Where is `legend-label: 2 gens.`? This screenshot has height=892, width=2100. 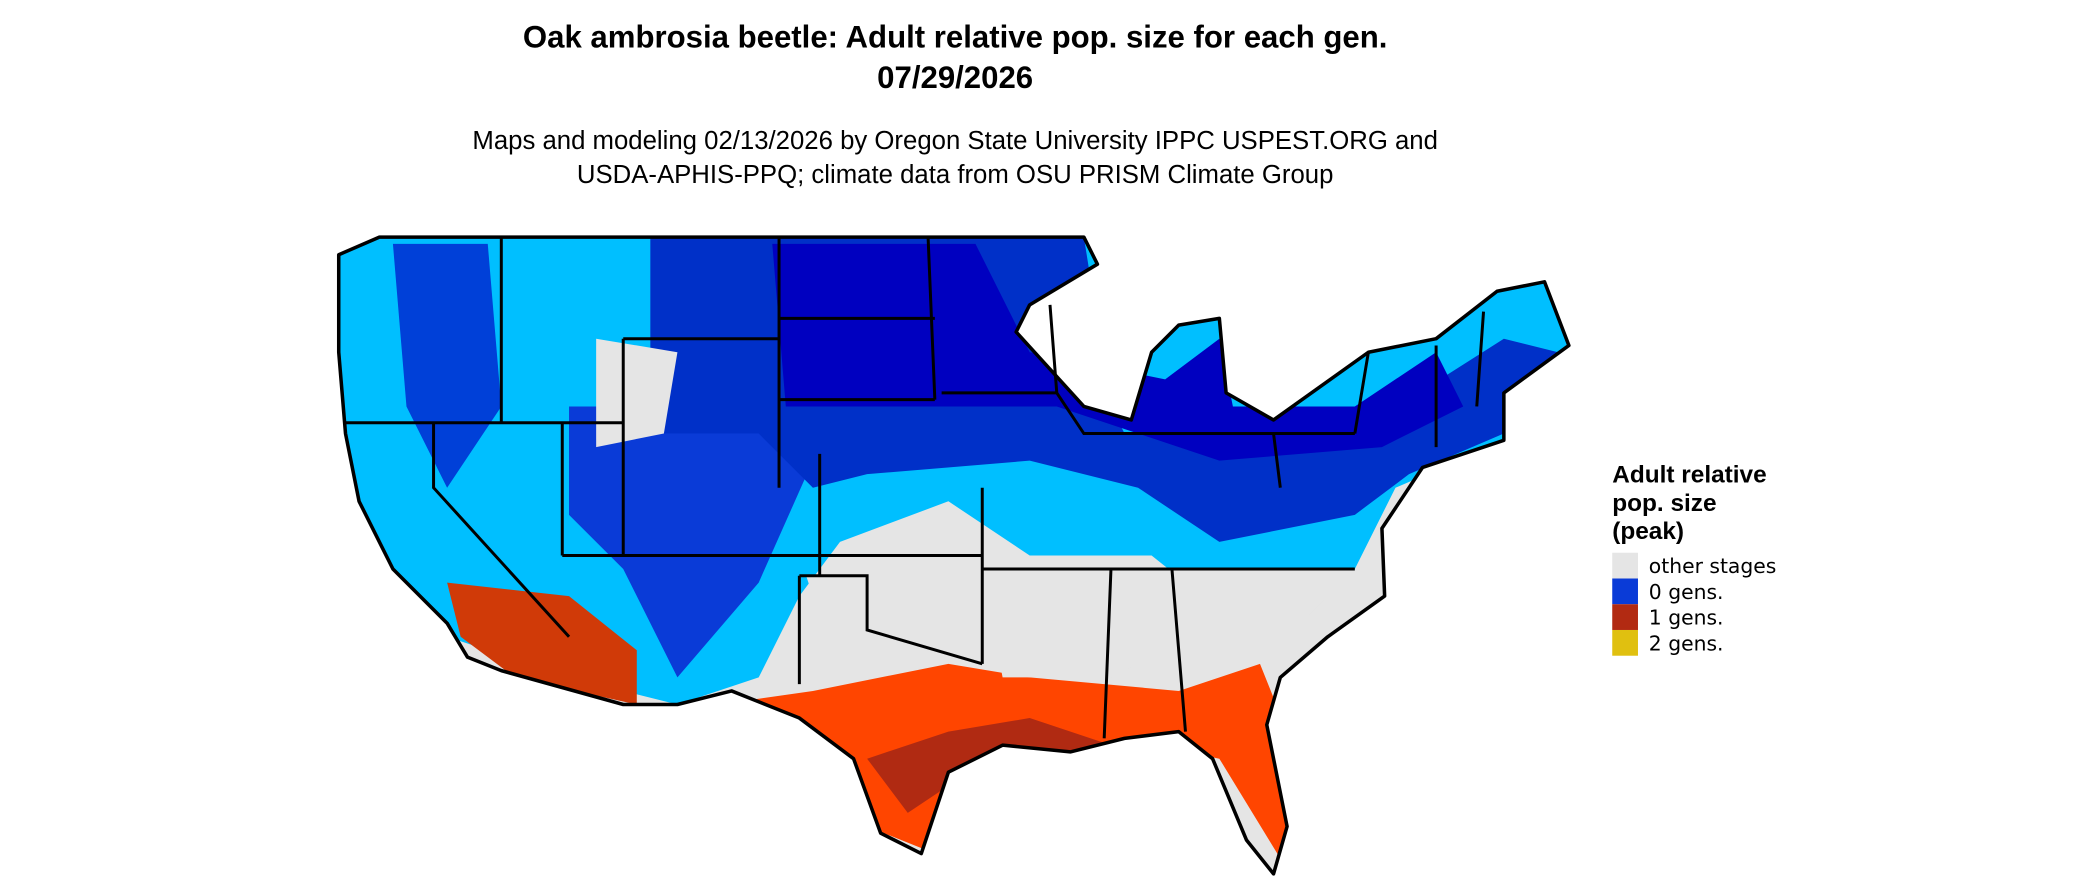 legend-label: 2 gens. is located at coordinates (1686, 643).